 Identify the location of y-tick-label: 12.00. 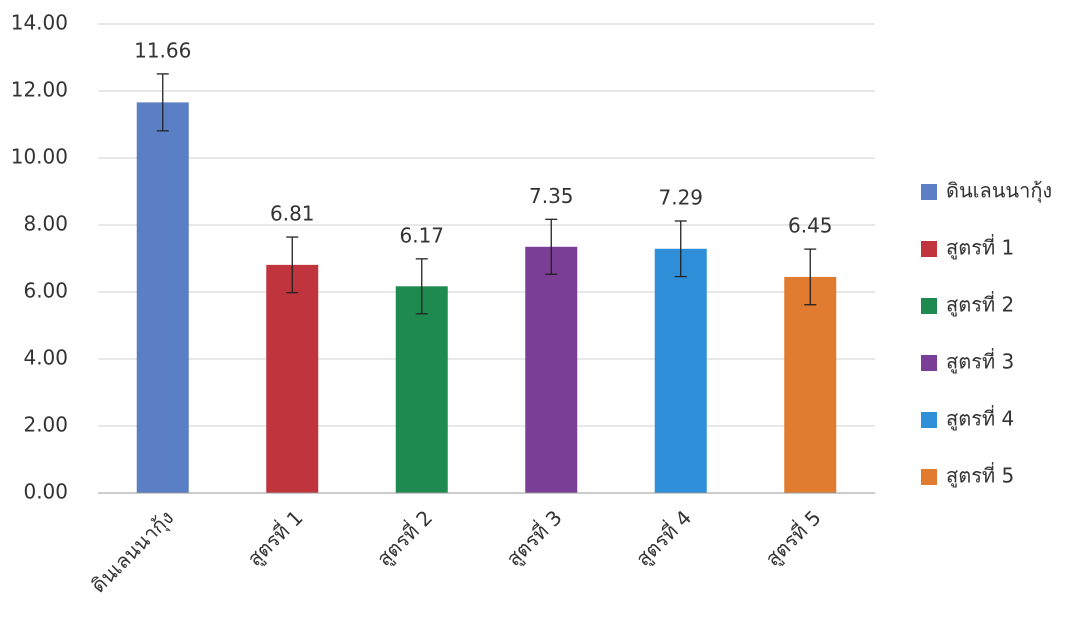
(39, 90).